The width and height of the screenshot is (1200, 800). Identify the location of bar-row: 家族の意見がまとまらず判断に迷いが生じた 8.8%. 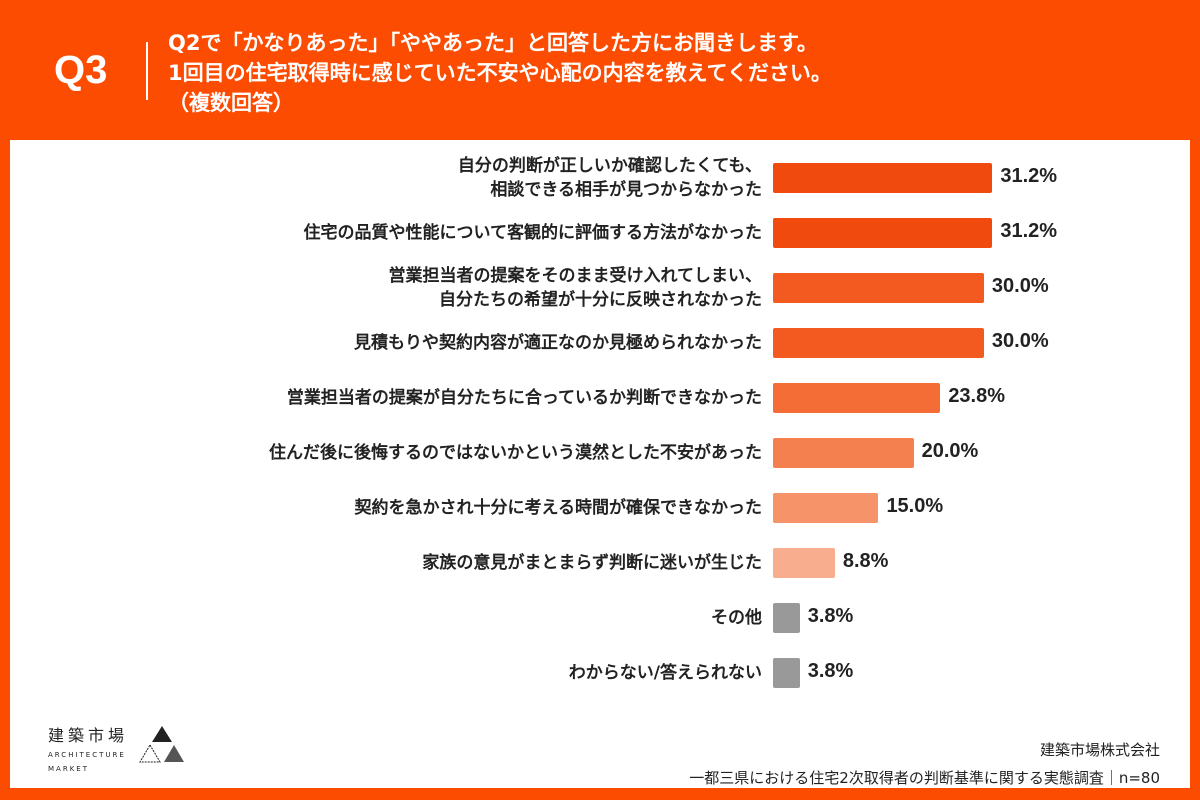
(600, 563).